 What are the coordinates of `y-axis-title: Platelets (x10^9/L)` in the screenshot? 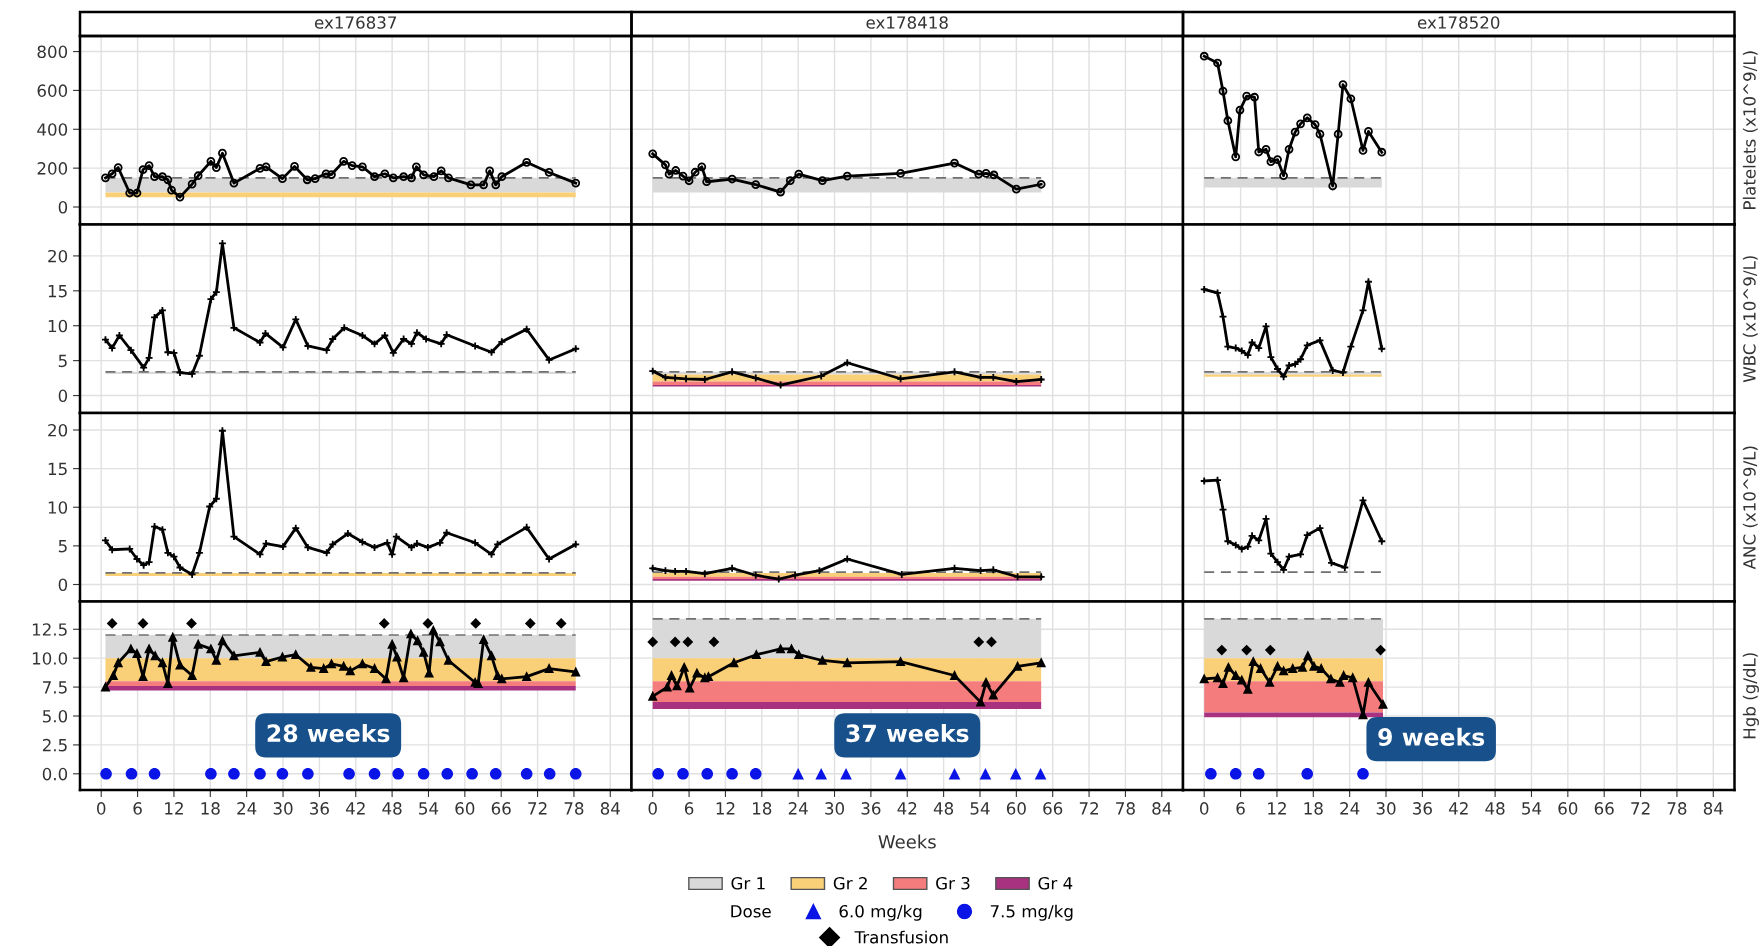 It's located at (1750, 130).